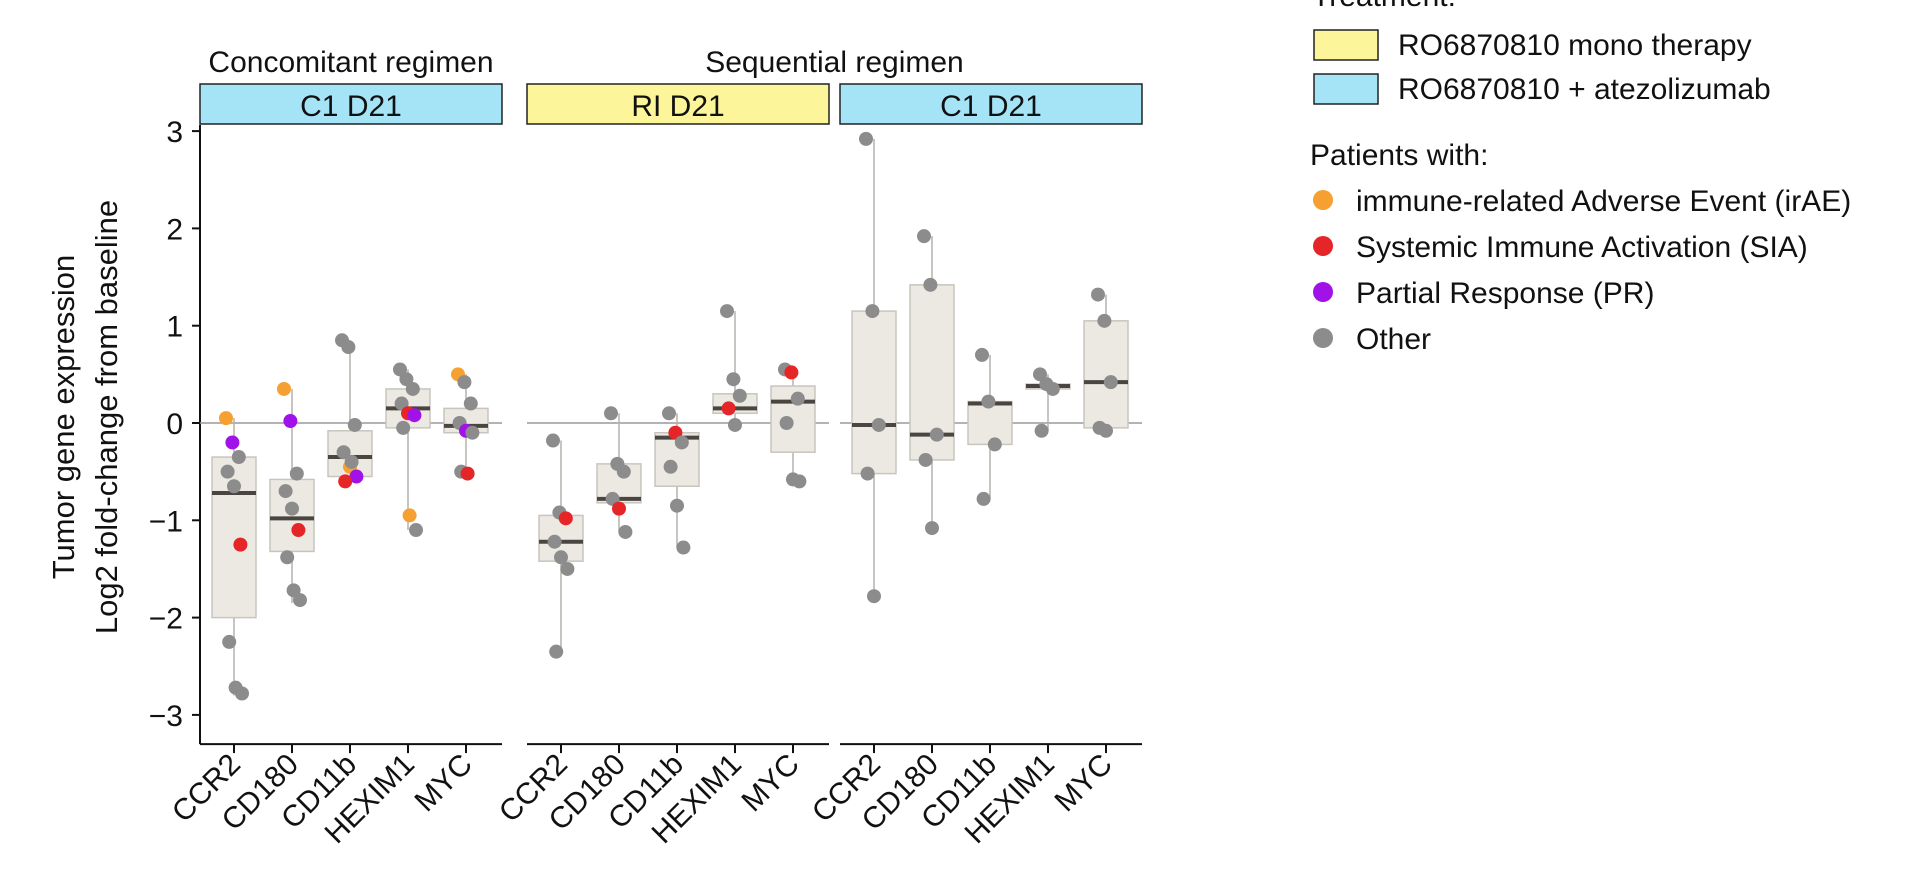 The image size is (1920, 869). What do you see at coordinates (1323, 246) in the screenshot?
I see `legend-dot-sia` at bounding box center [1323, 246].